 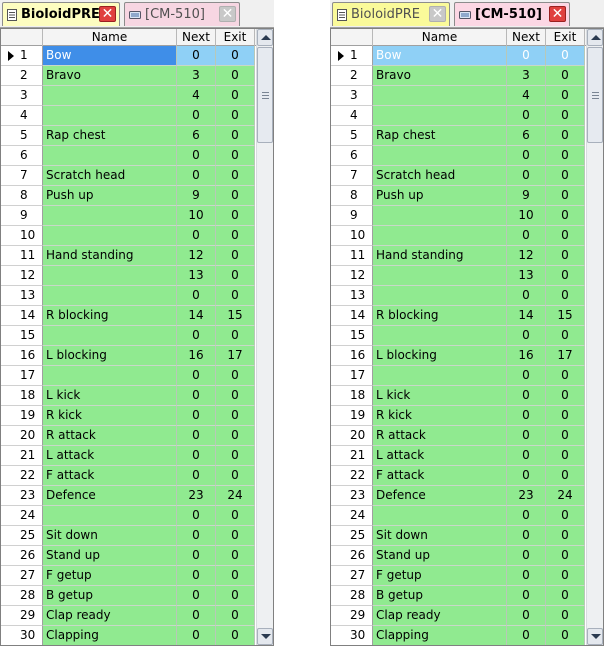 What do you see at coordinates (22, 236) in the screenshot?
I see `row-index: 10` at bounding box center [22, 236].